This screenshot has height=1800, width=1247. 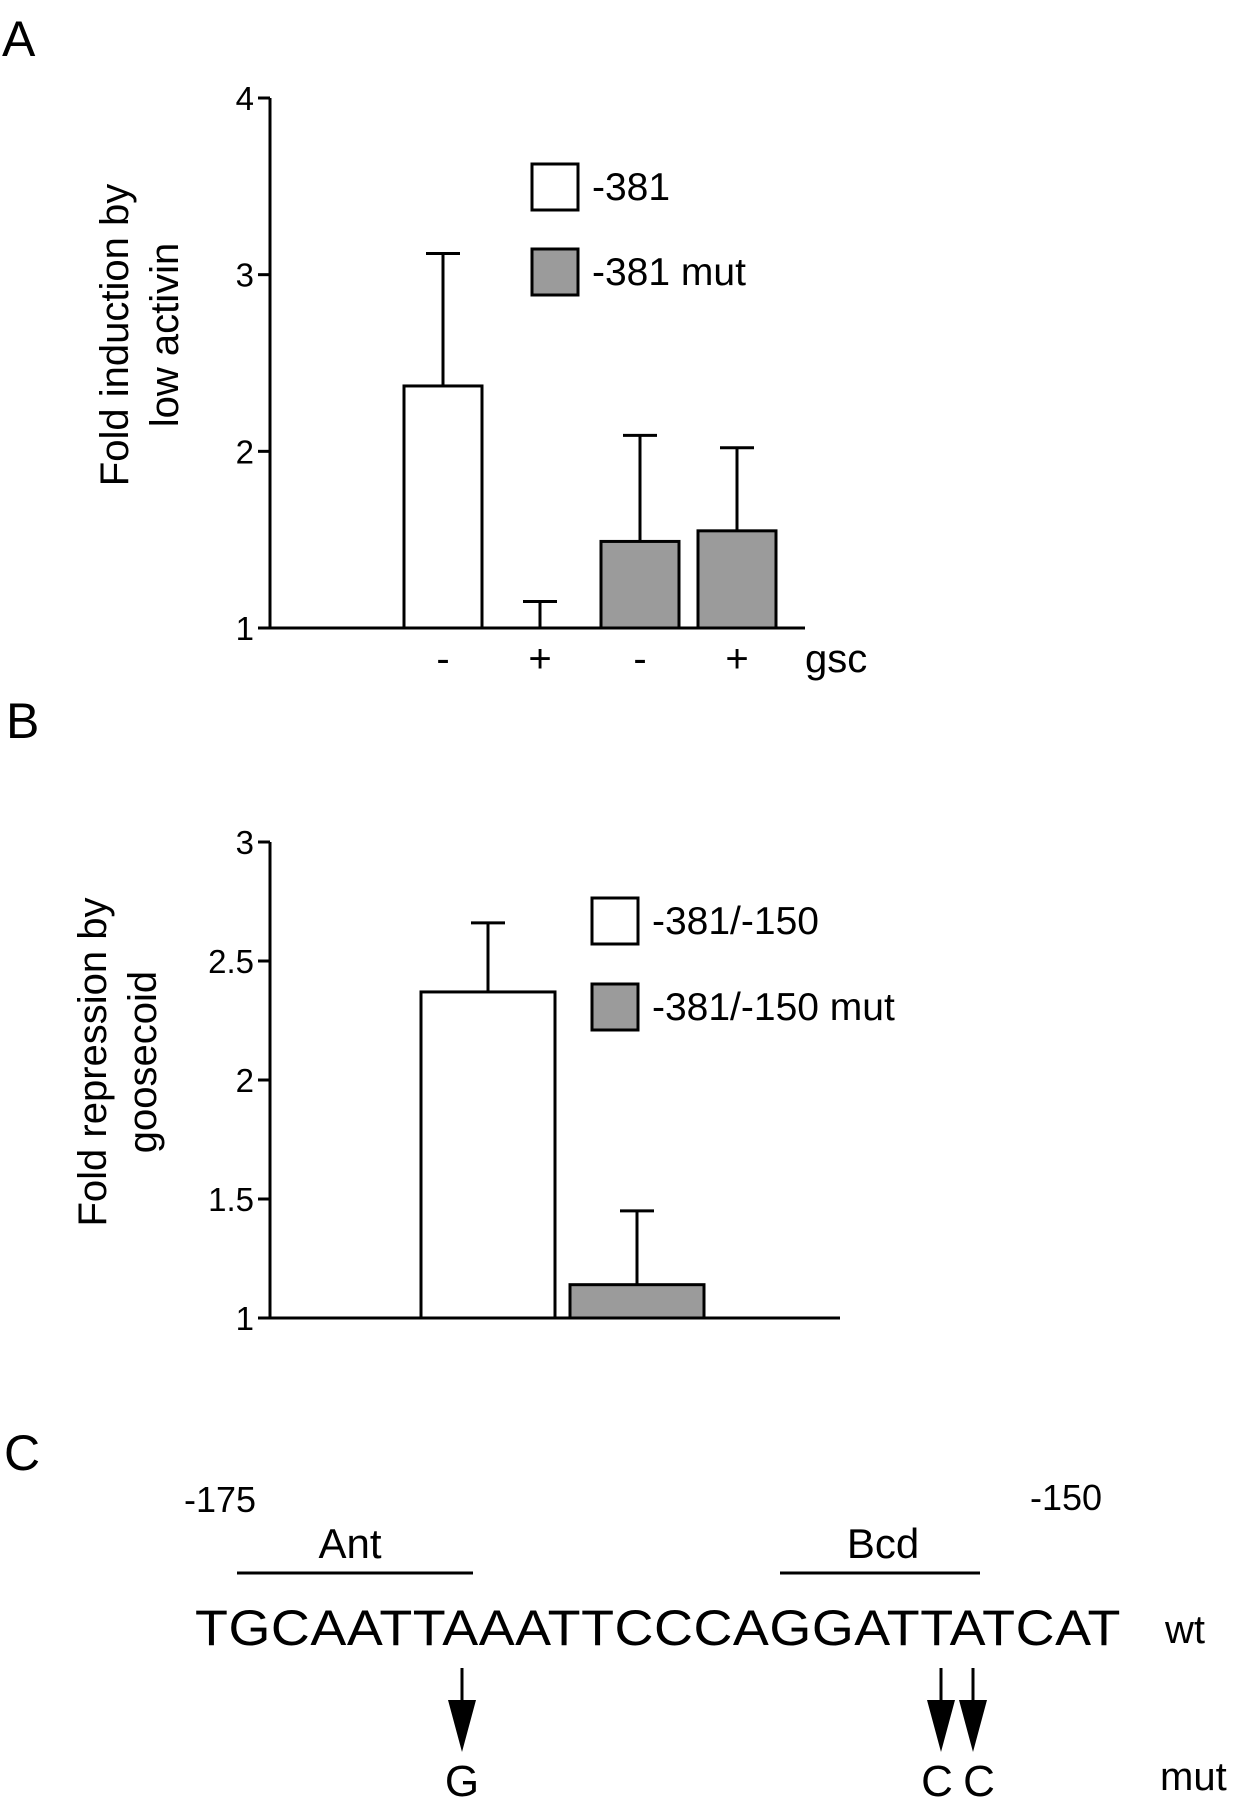 What do you see at coordinates (231, 1199) in the screenshot?
I see `b-tick-label: 1.5` at bounding box center [231, 1199].